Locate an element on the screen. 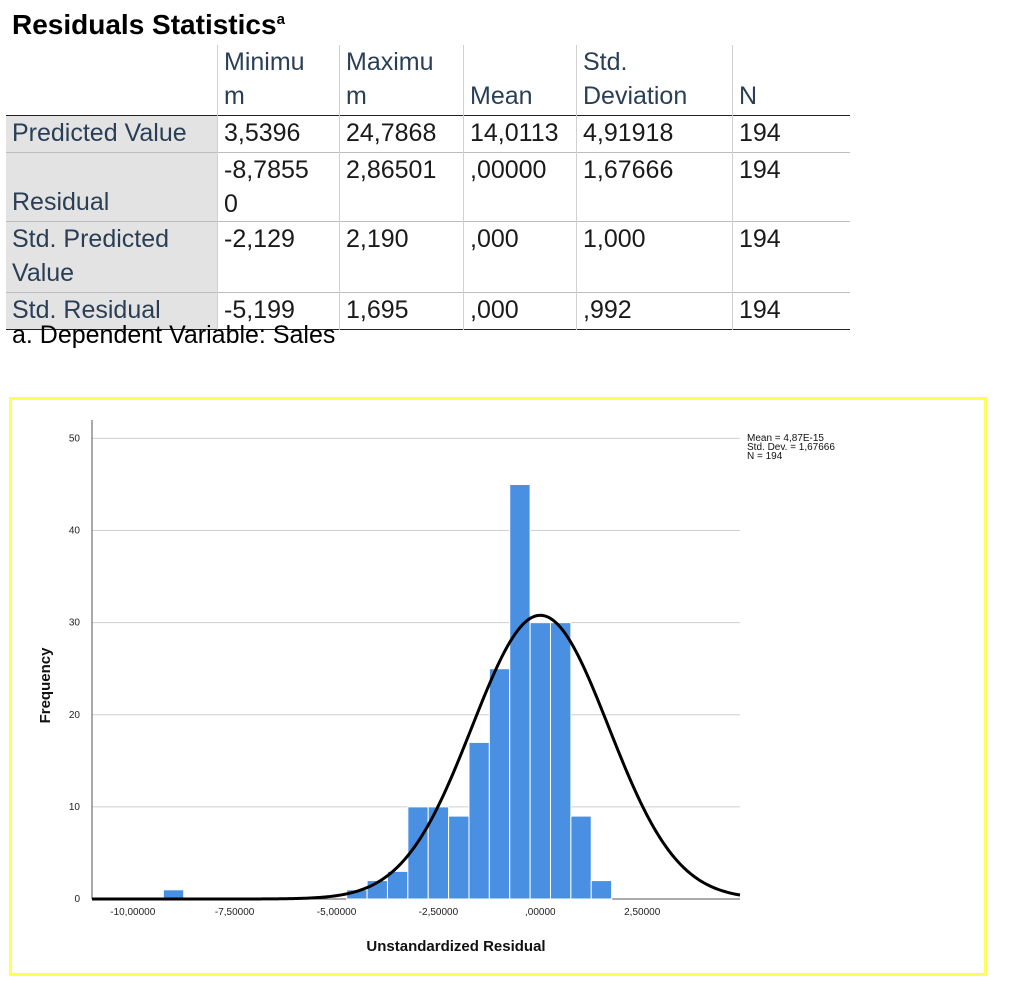 Image resolution: width=1024 pixels, height=990 pixels. y-tick-label: 50 is located at coordinates (75, 438).